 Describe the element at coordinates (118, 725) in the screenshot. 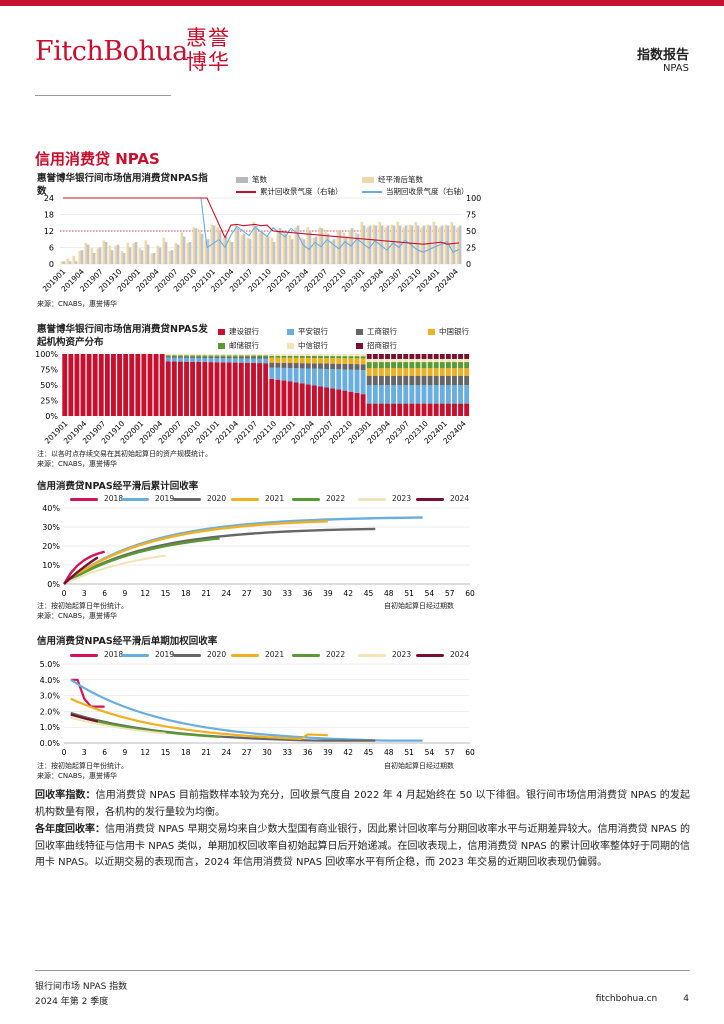

I see `series-2023` at that location.